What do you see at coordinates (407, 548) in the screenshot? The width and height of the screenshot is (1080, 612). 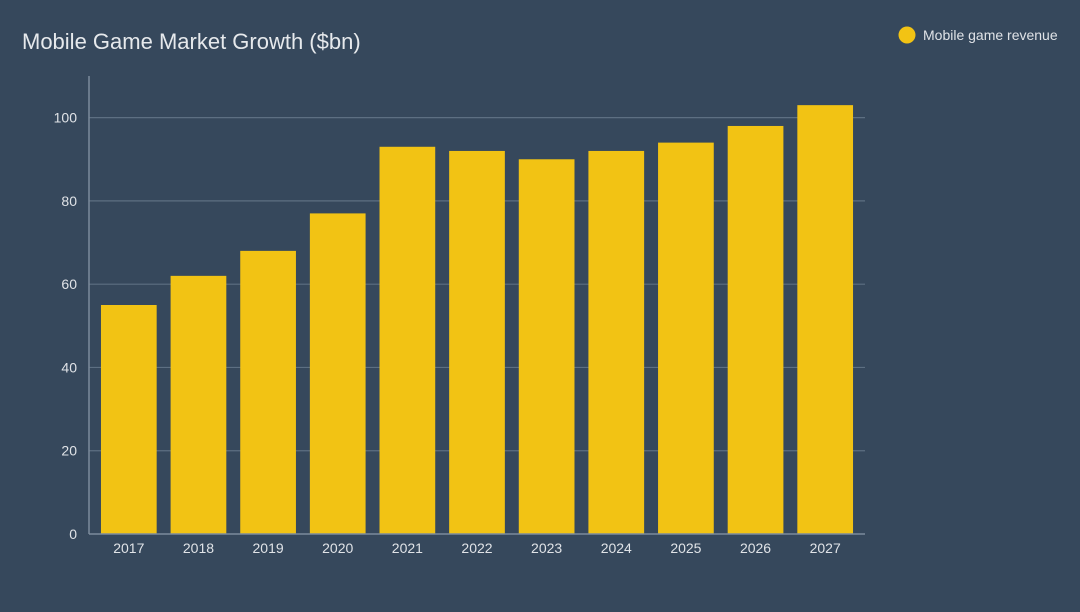 I see `x-tick-label: 2021` at bounding box center [407, 548].